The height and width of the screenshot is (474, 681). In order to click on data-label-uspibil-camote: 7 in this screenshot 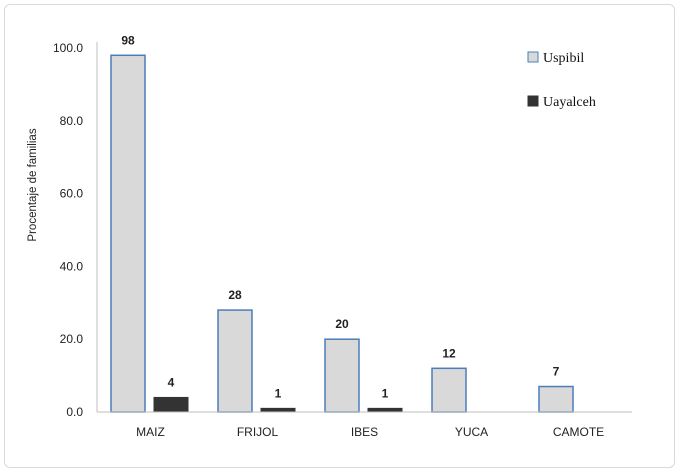, I will do `click(556, 372)`.